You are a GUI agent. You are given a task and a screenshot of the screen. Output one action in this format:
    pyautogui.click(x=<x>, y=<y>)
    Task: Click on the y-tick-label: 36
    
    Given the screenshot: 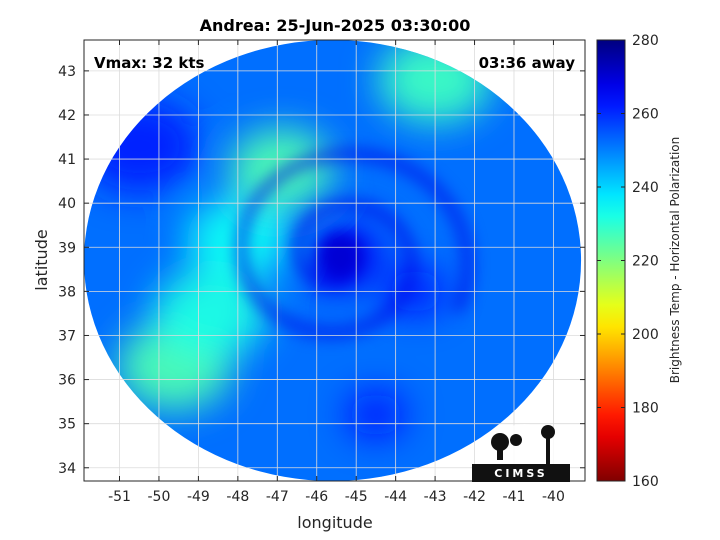 What is the action you would take?
    pyautogui.click(x=67, y=381)
    